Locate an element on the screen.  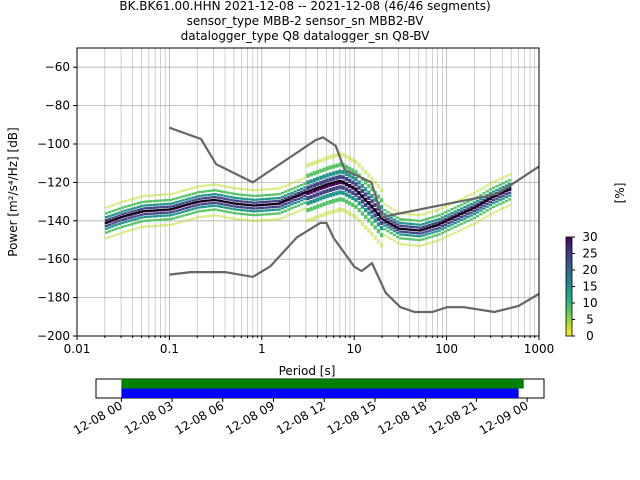
x-tick-label: 10 is located at coordinates (354, 349).